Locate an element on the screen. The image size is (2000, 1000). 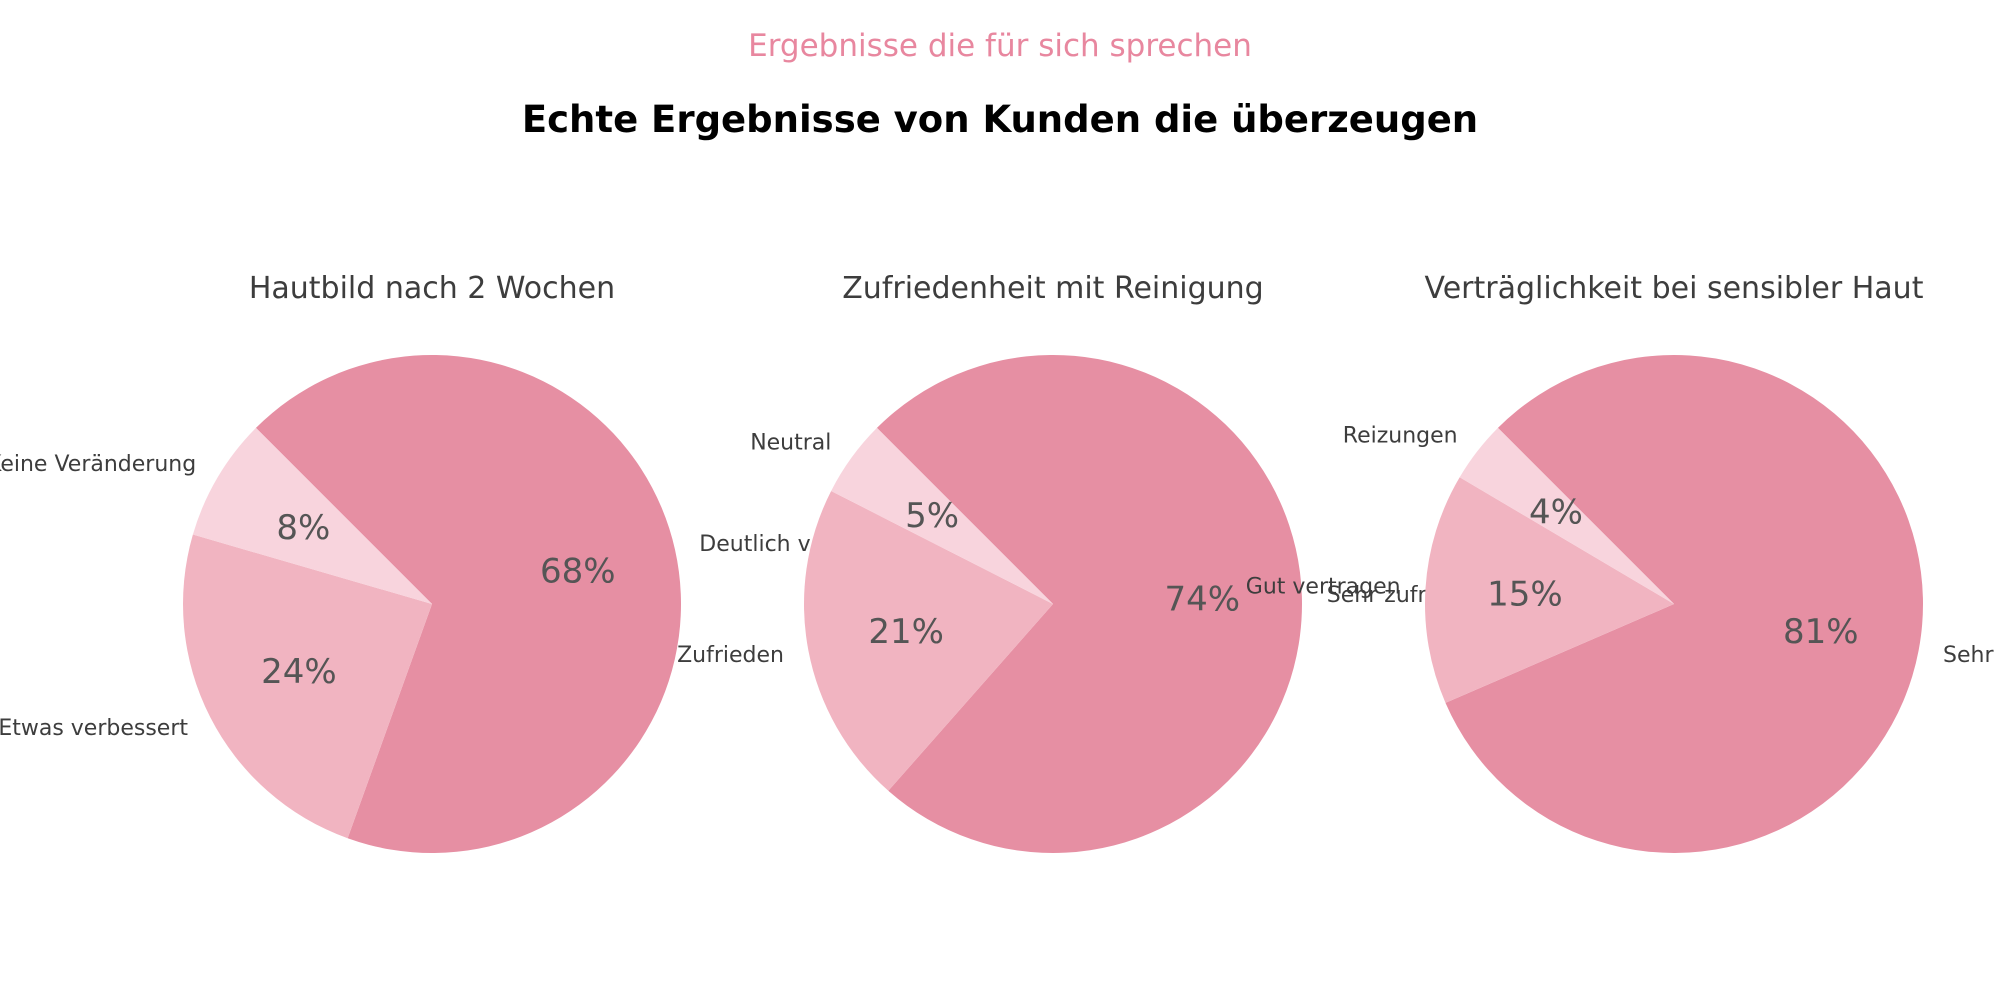
pie-slice-label: Keine Veränderung is located at coordinates (98, 464).